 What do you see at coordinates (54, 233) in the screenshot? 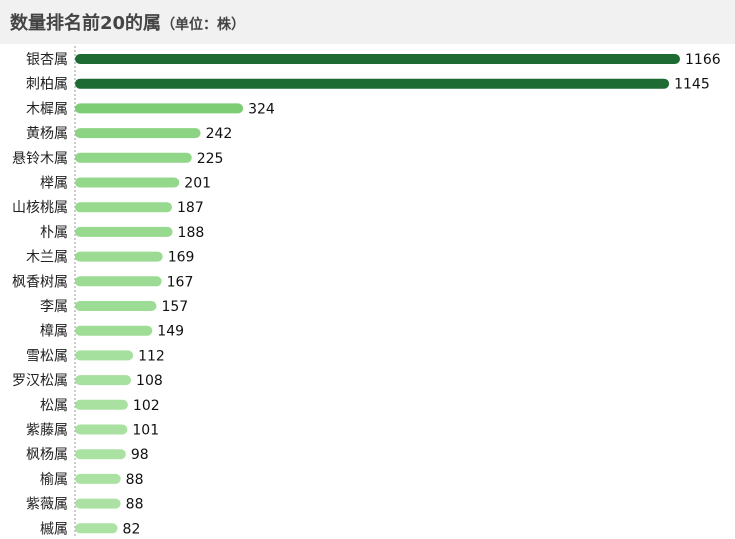
I see `category-label: 朴属` at bounding box center [54, 233].